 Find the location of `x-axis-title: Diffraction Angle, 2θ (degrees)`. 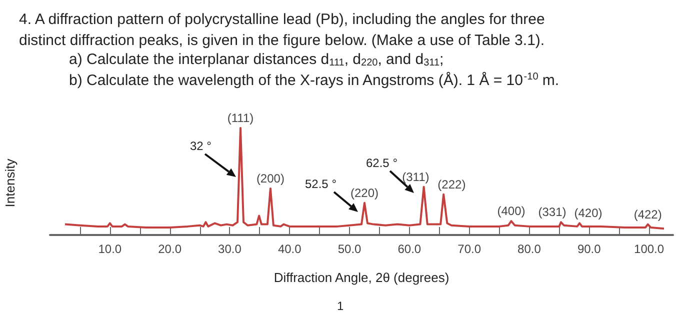

x-axis-title: Diffraction Angle, 2θ (degrees) is located at coordinates (362, 277).